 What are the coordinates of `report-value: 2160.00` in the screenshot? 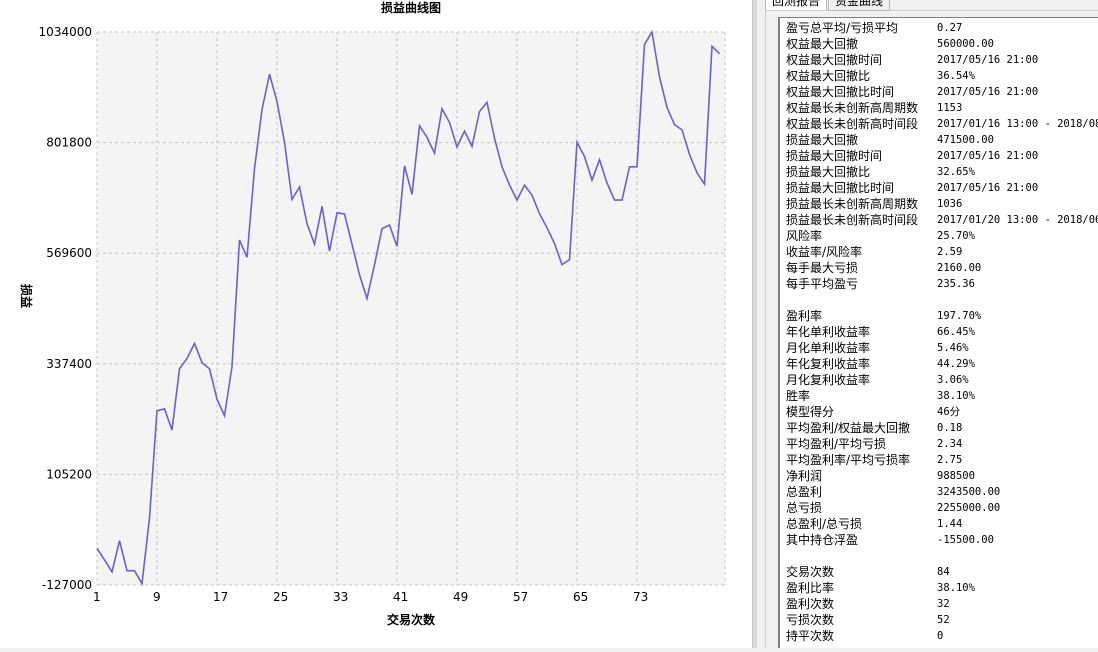 It's located at (959, 268).